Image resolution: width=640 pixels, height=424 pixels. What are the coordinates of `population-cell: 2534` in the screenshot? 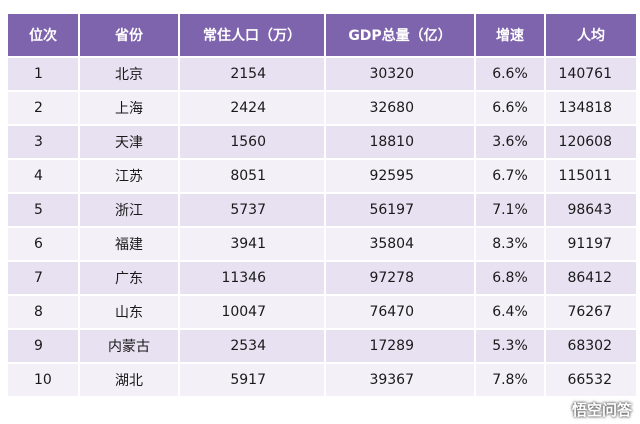 It's located at (252, 346).